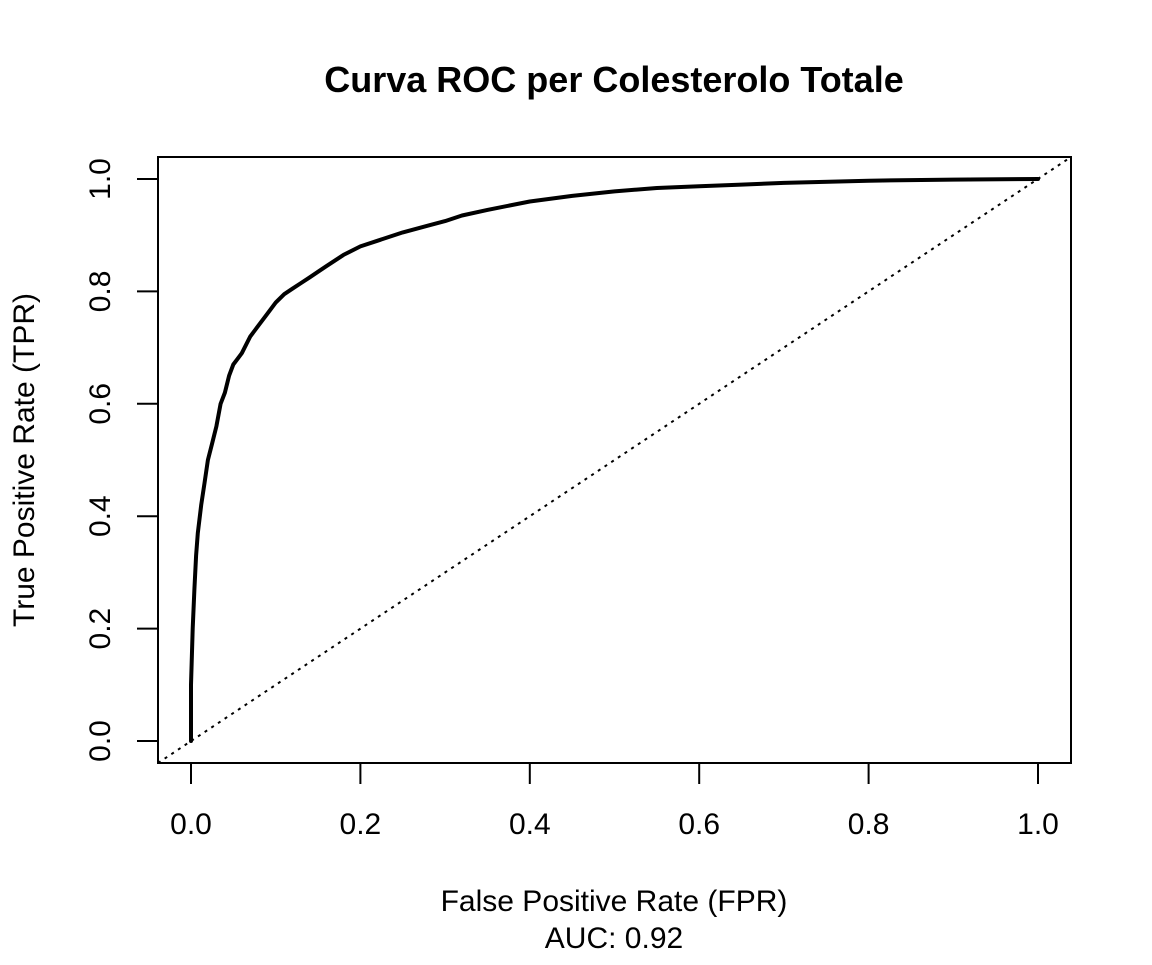 This screenshot has height=965, width=1152. I want to click on y-tick-label: 0.2, so click(100, 629).